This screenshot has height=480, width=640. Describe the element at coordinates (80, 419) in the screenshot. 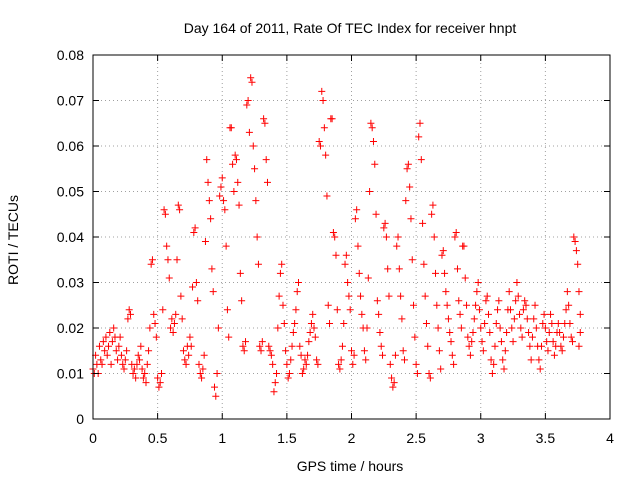

I see `y-tick-label: 0` at that location.